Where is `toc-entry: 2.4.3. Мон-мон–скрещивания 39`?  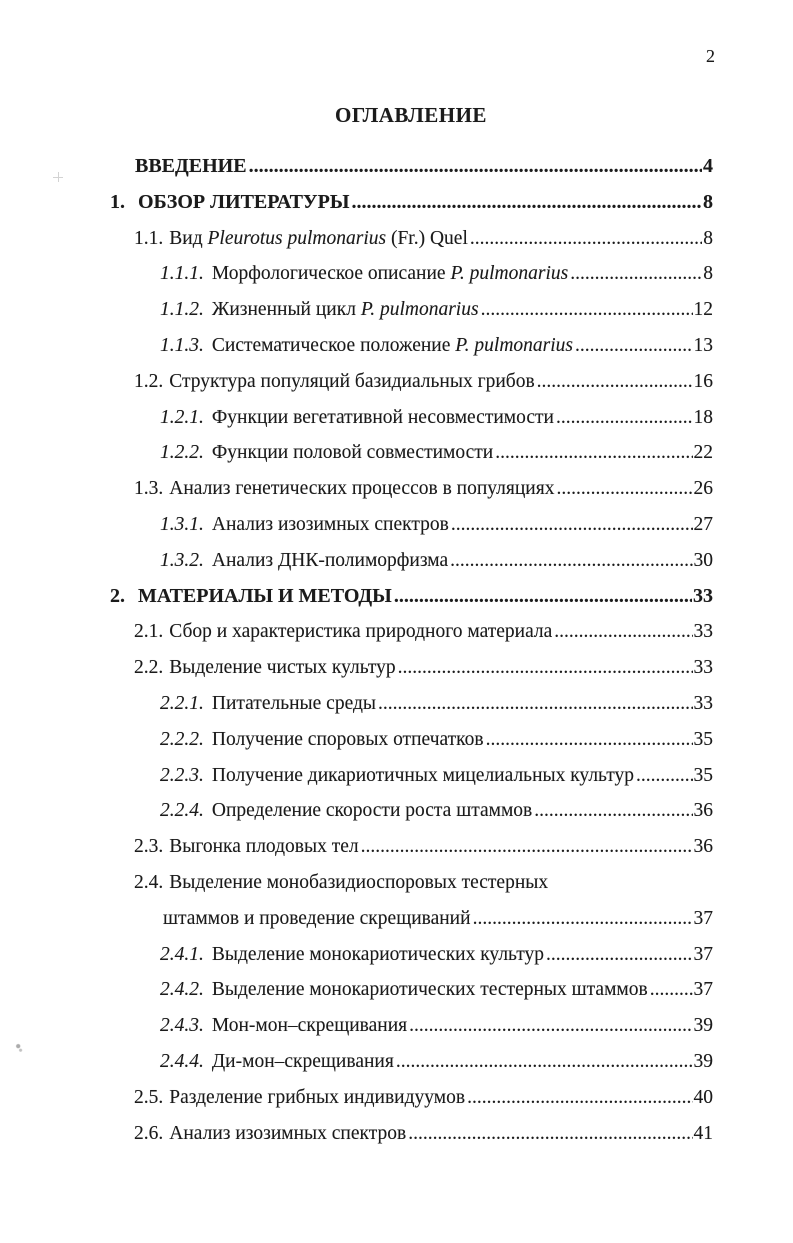 toc-entry: 2.4.3. Мон-мон–скрещивания 39 is located at coordinates (411, 1026).